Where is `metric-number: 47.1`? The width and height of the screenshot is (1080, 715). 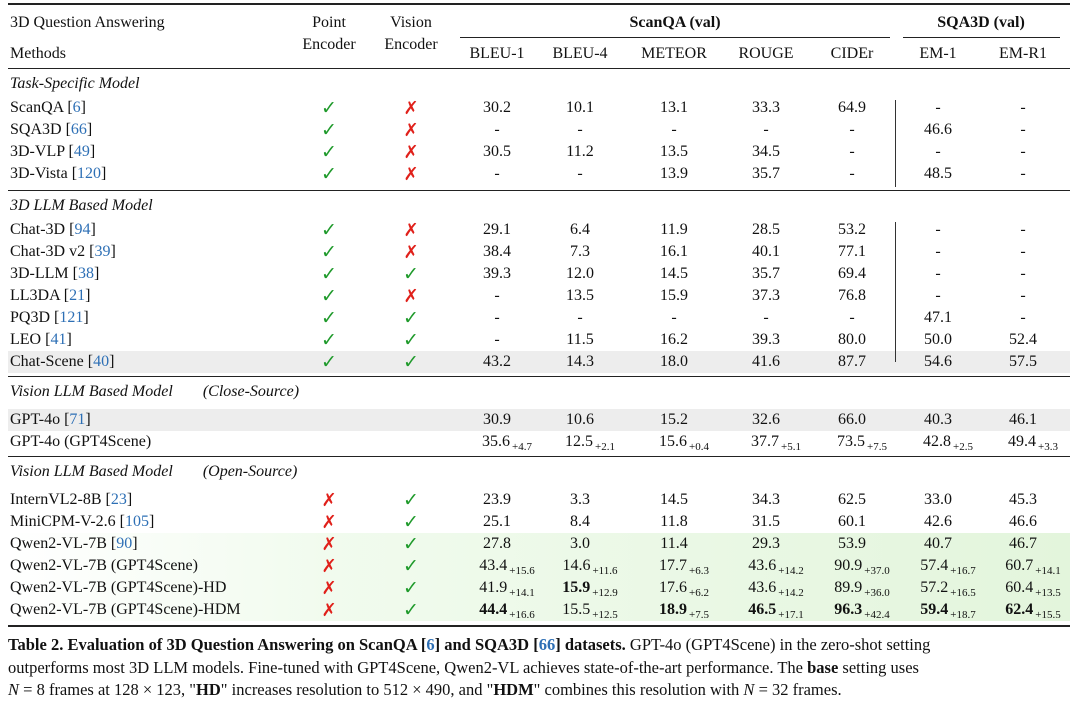 metric-number: 47.1 is located at coordinates (938, 317).